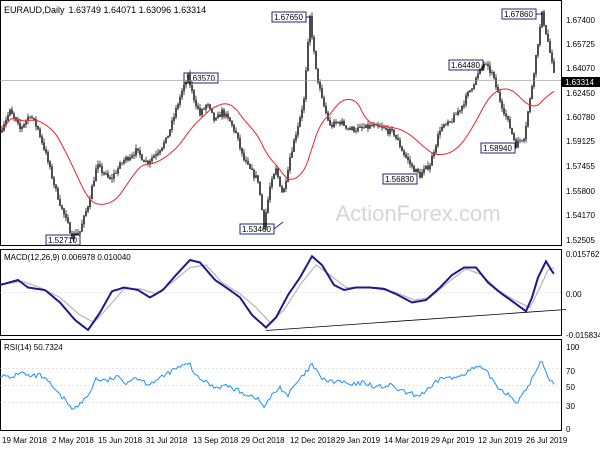 The height and width of the screenshot is (455, 600). I want to click on price-tick-label: 1.67400, so click(580, 20).